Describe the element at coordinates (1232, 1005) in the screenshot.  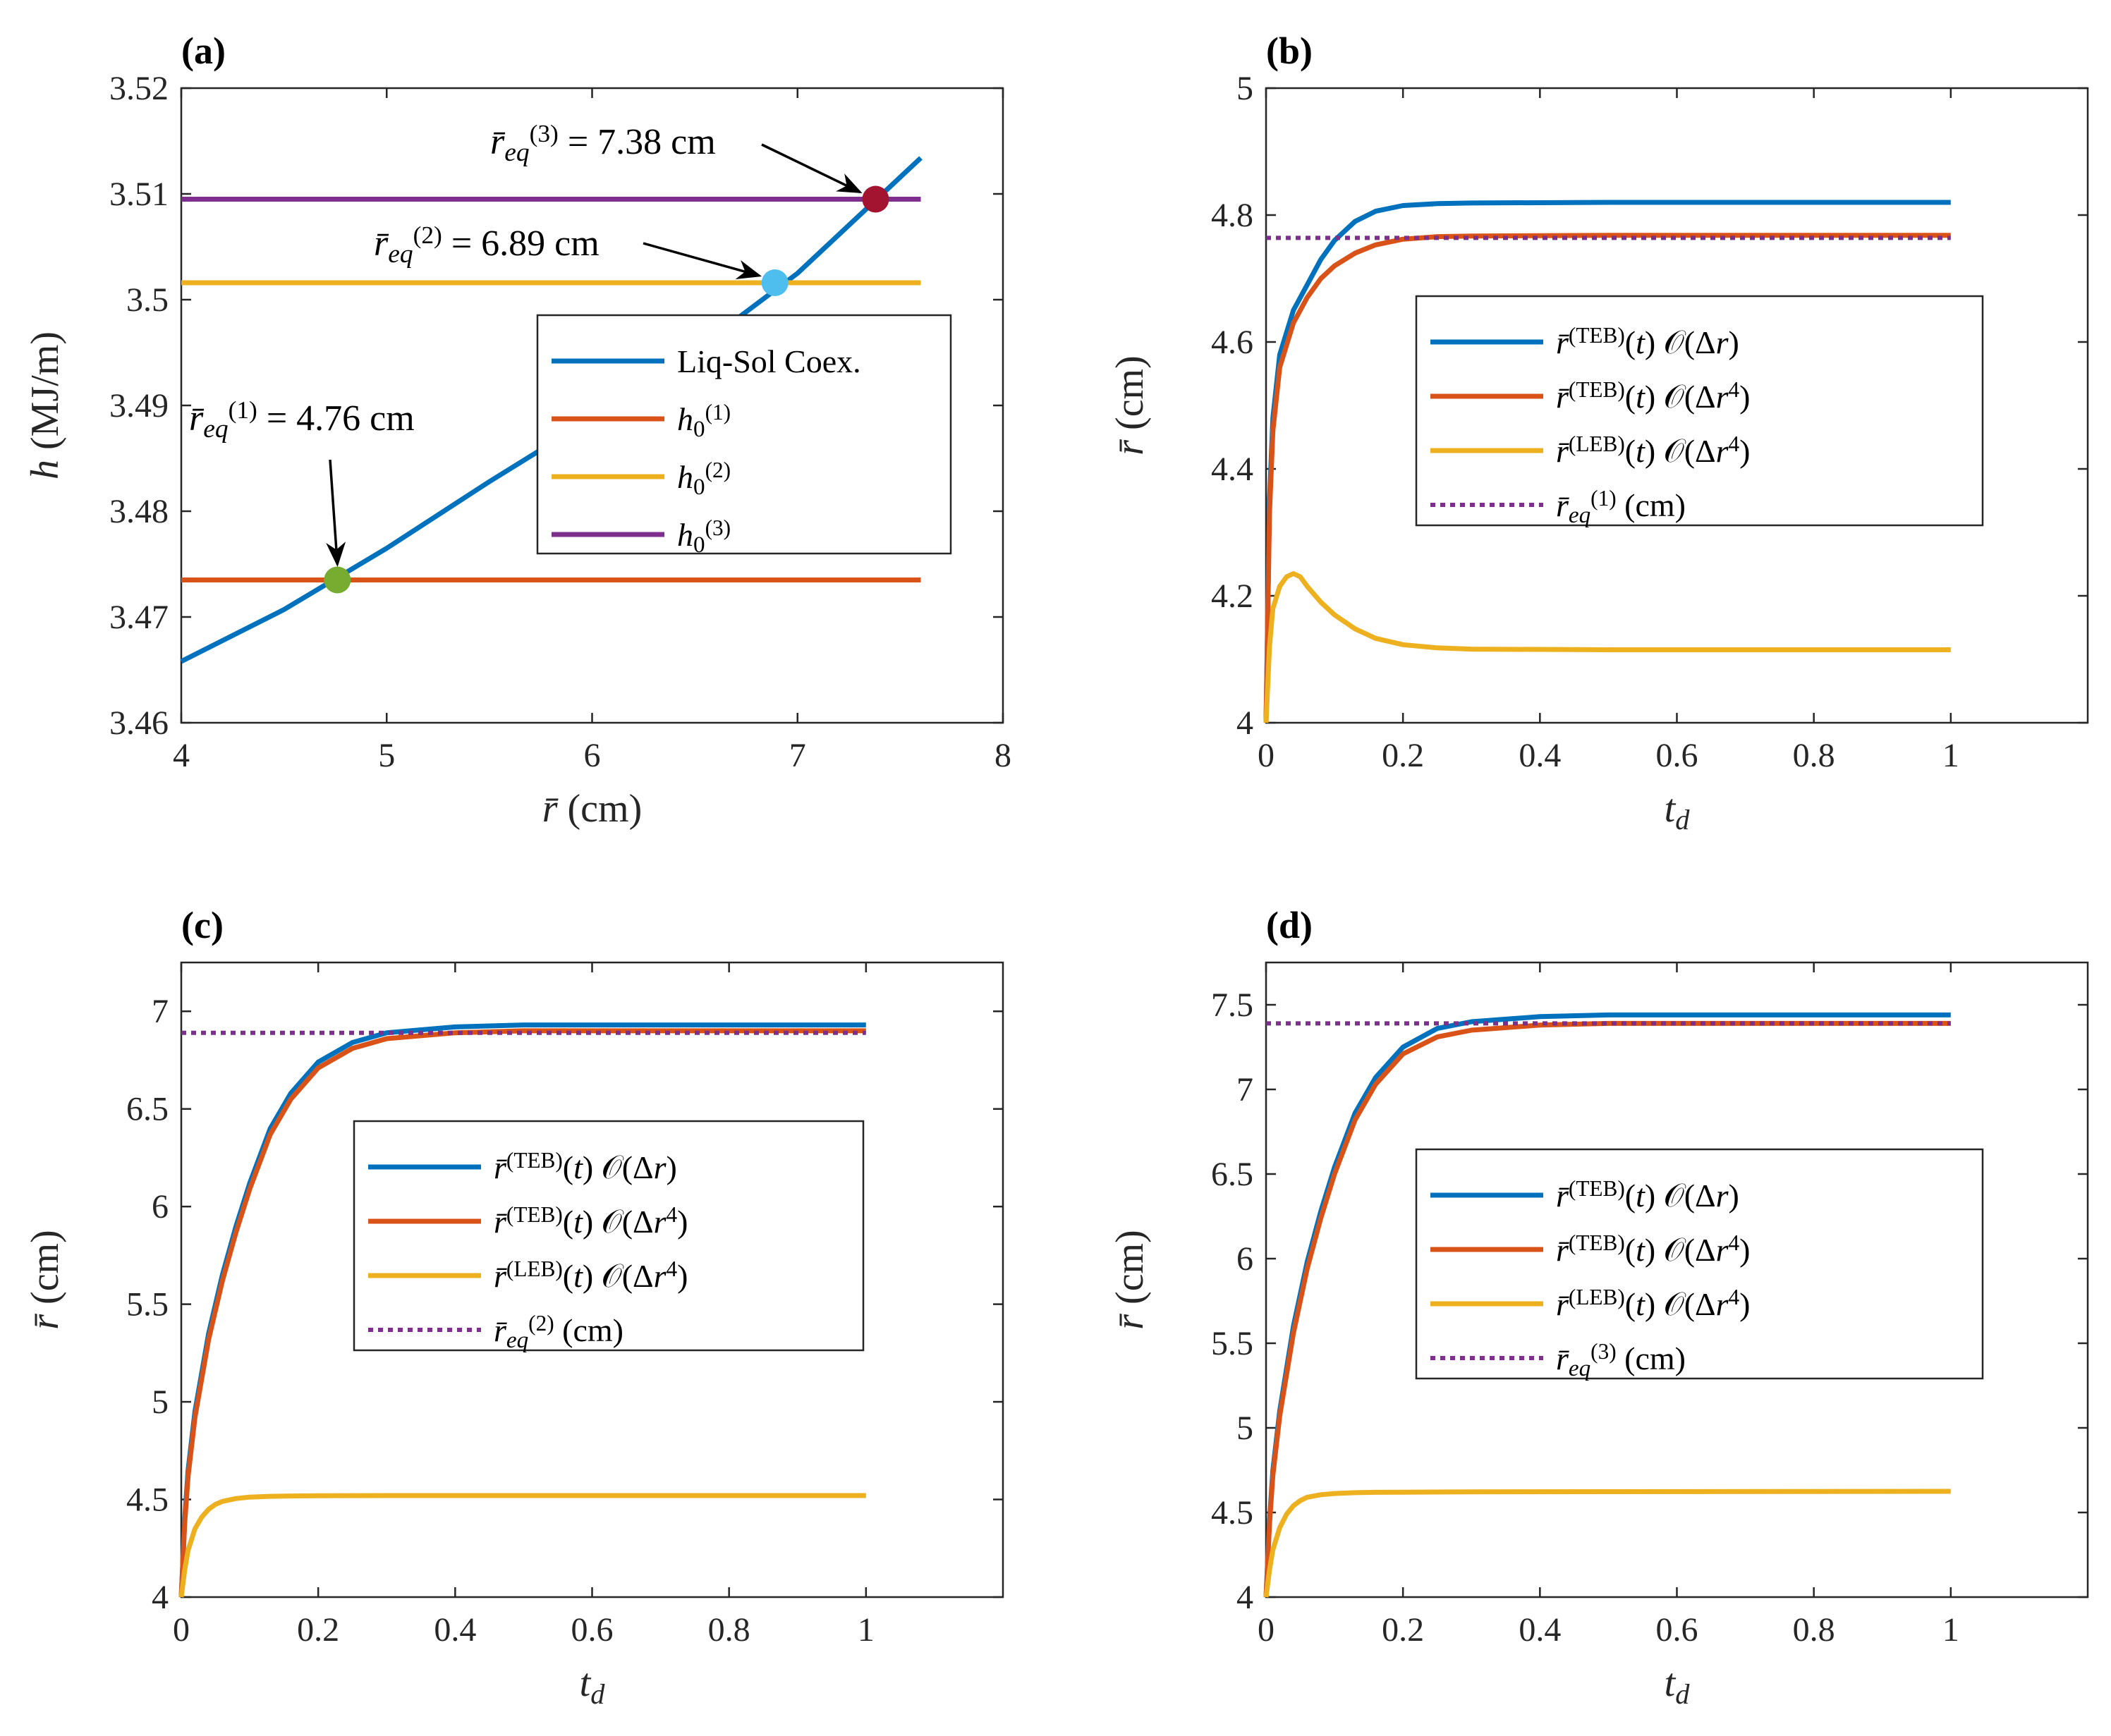
I see `y-tick-label: 7.5` at that location.